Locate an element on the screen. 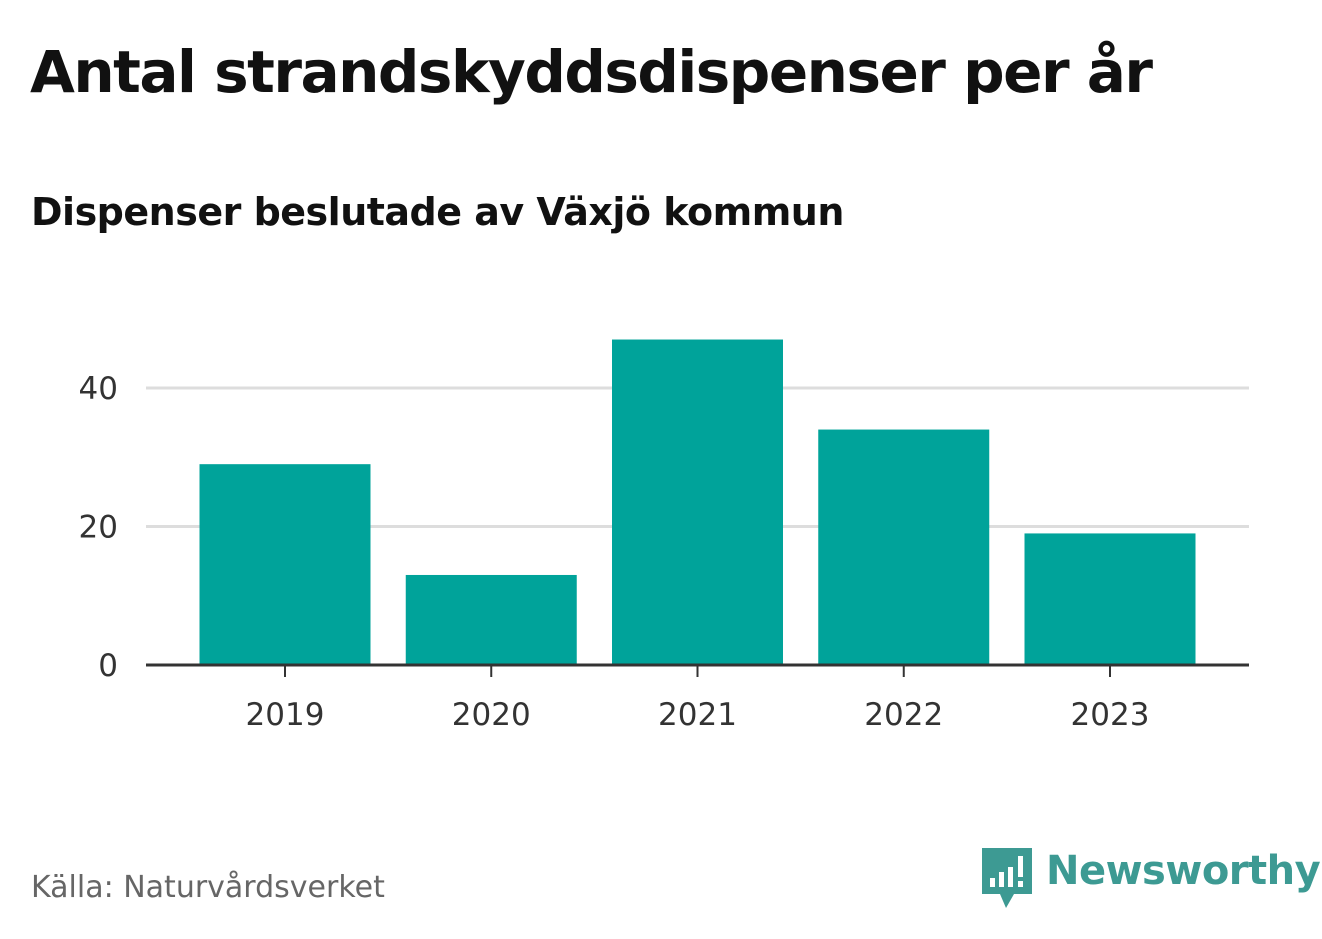  bar-2020 is located at coordinates (491, 619).